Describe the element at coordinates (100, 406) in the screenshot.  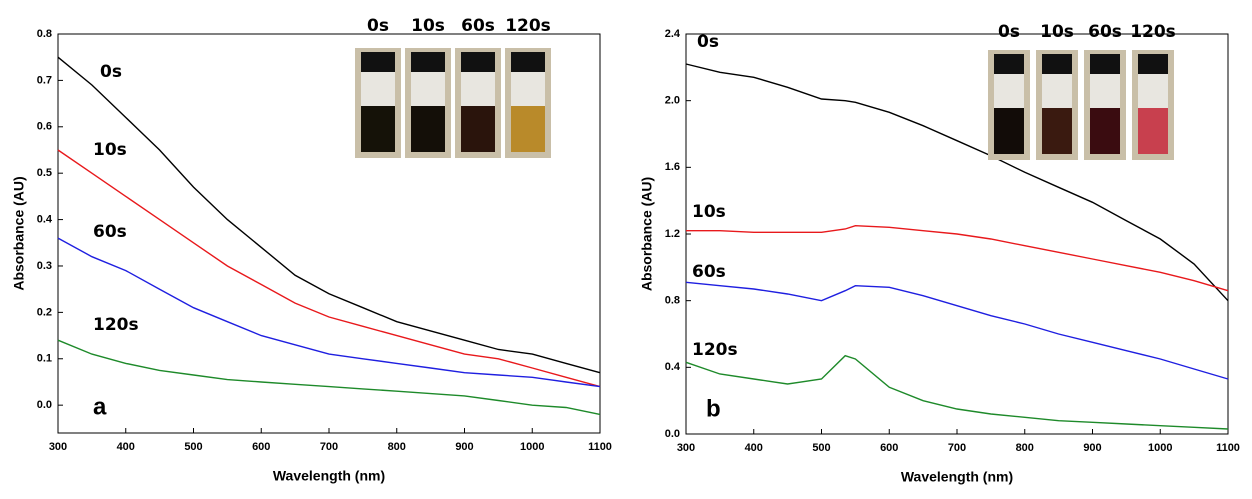
I see `panel-label: a` at that location.